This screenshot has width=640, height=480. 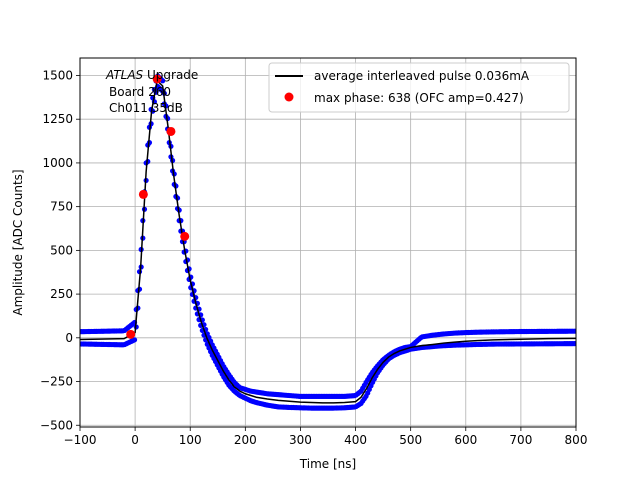 I want to click on x-tick-label: 600, so click(x=465, y=440).